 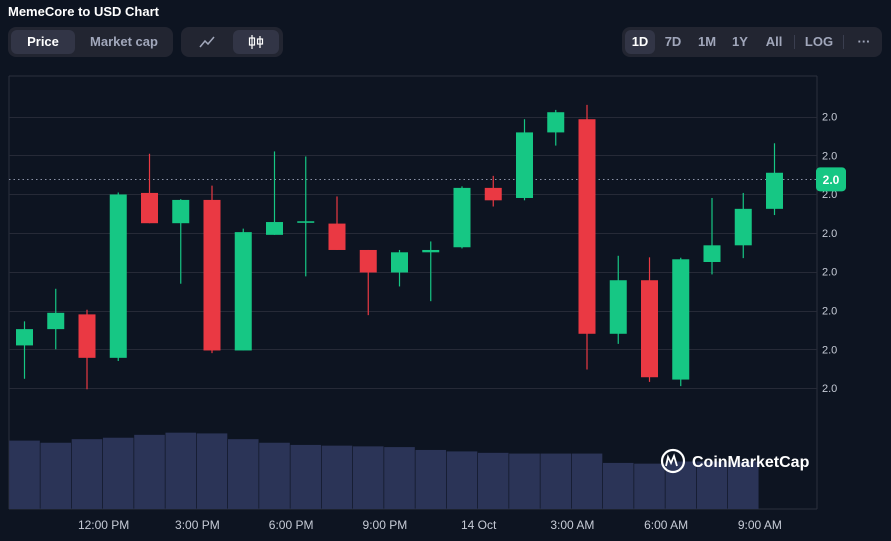 I want to click on candlestick-icon, so click(x=256, y=42).